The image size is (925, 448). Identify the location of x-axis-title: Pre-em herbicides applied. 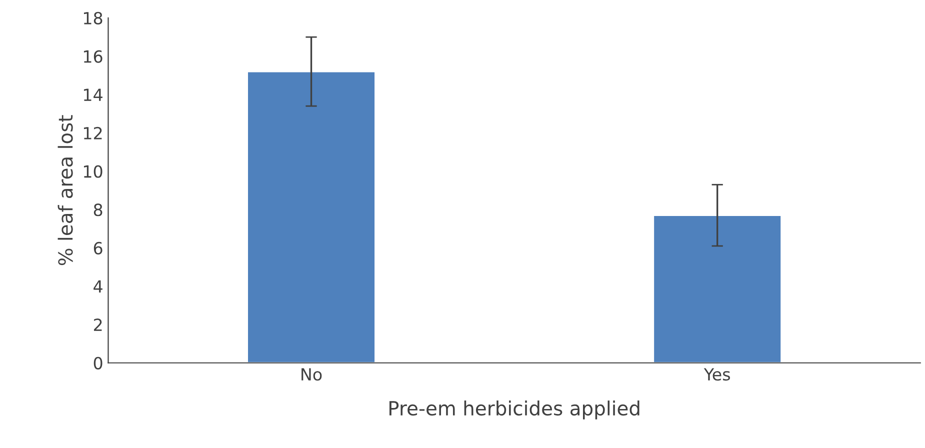
(514, 410).